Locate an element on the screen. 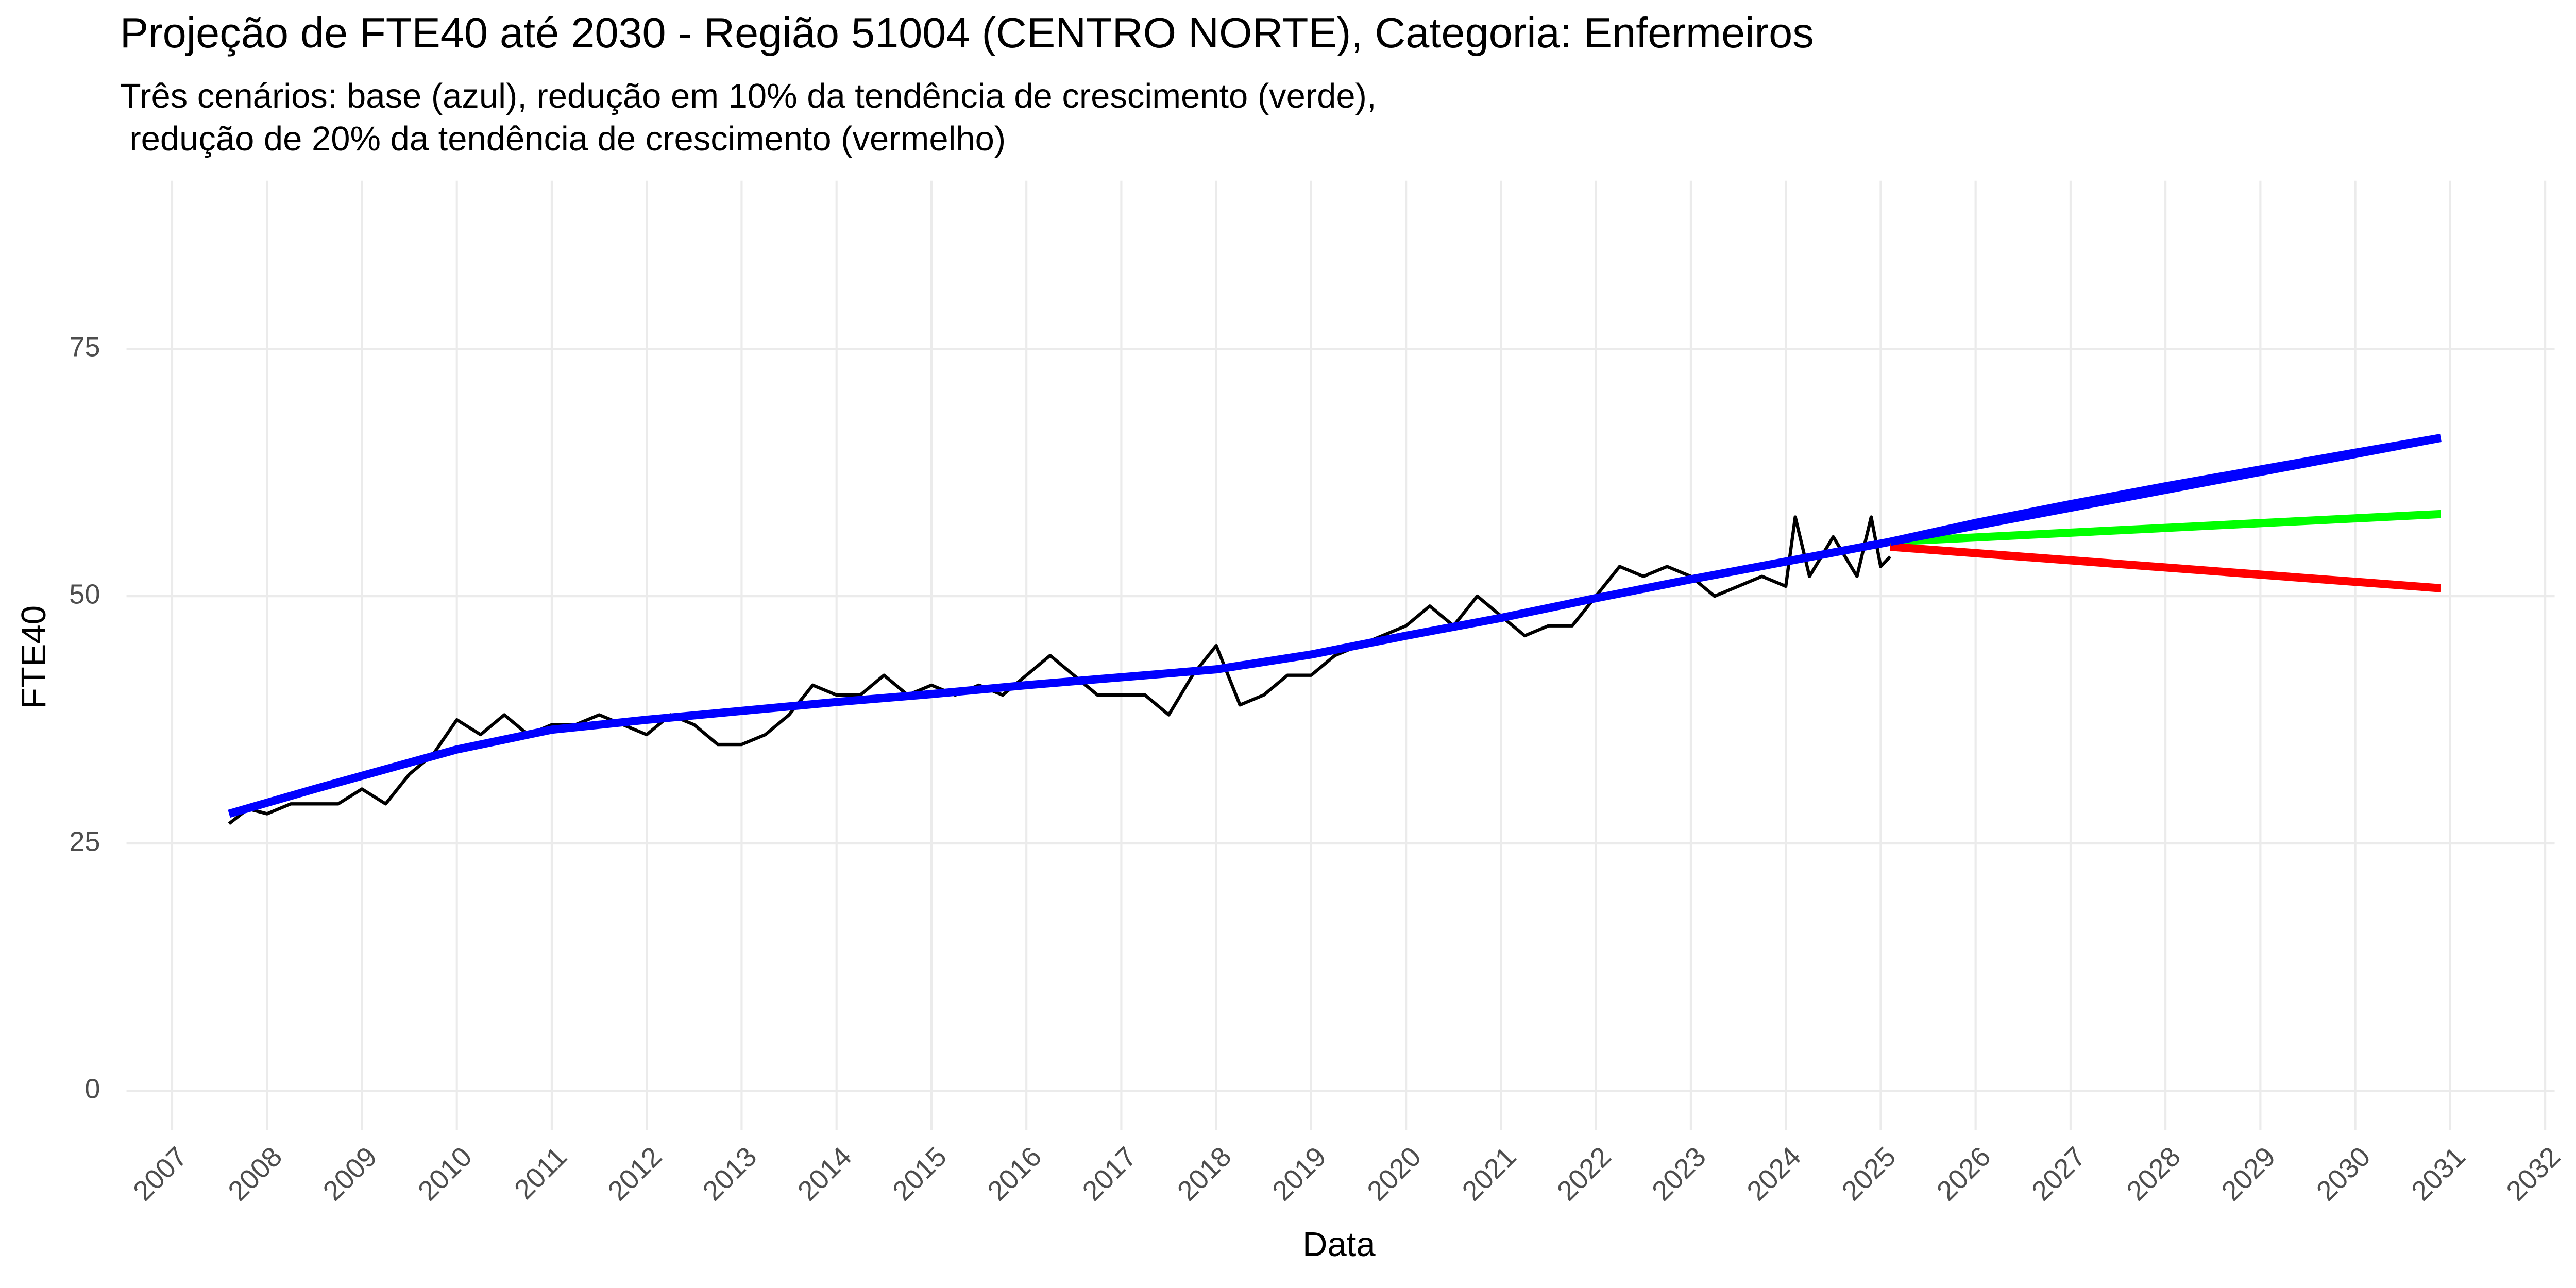 The width and height of the screenshot is (2576, 1288). y-tick-label: 0 is located at coordinates (92, 1088).